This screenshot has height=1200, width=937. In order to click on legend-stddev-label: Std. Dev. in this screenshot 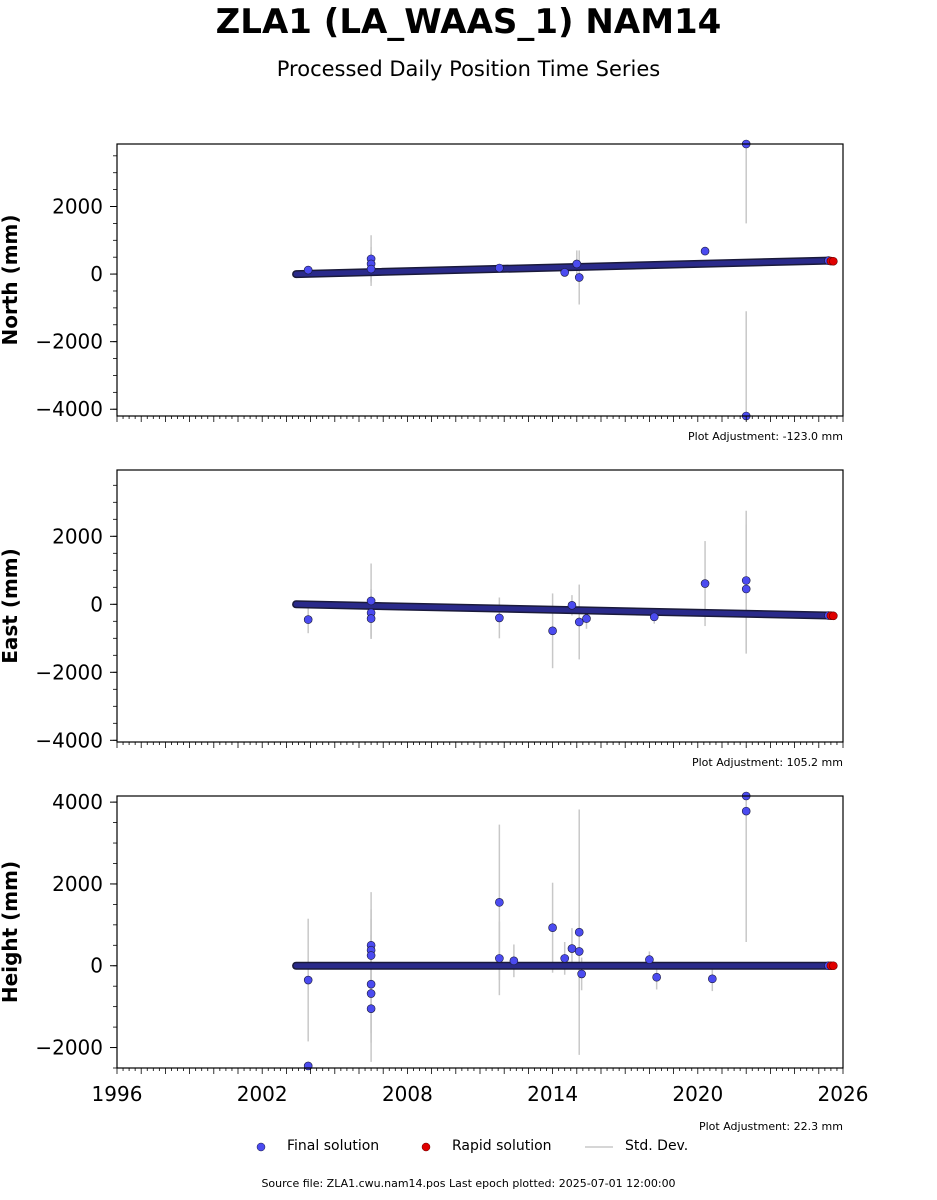, I will do `click(657, 1146)`.